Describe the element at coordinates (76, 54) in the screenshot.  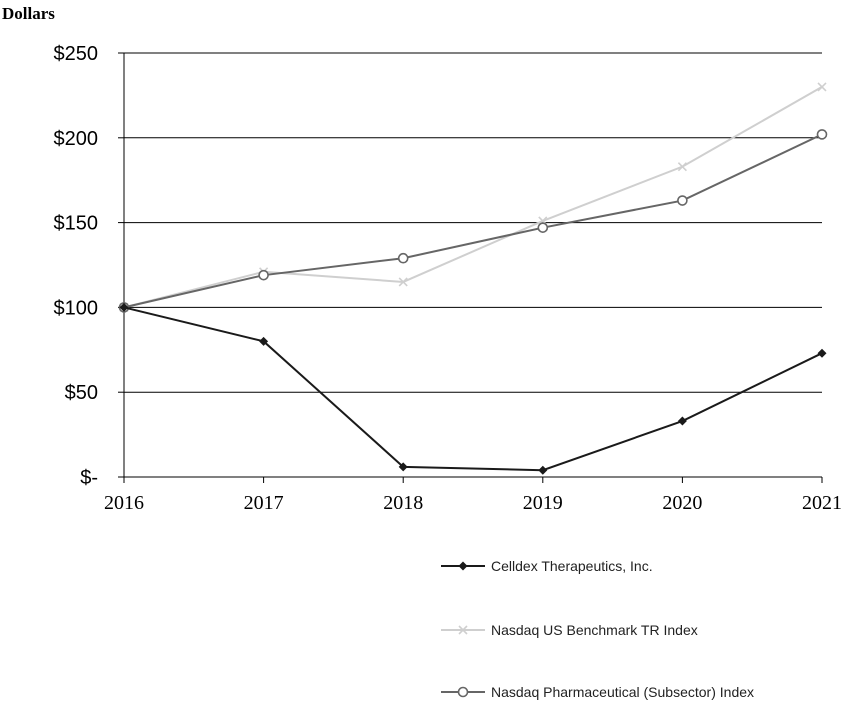
I see `y-tick-label: $250` at that location.